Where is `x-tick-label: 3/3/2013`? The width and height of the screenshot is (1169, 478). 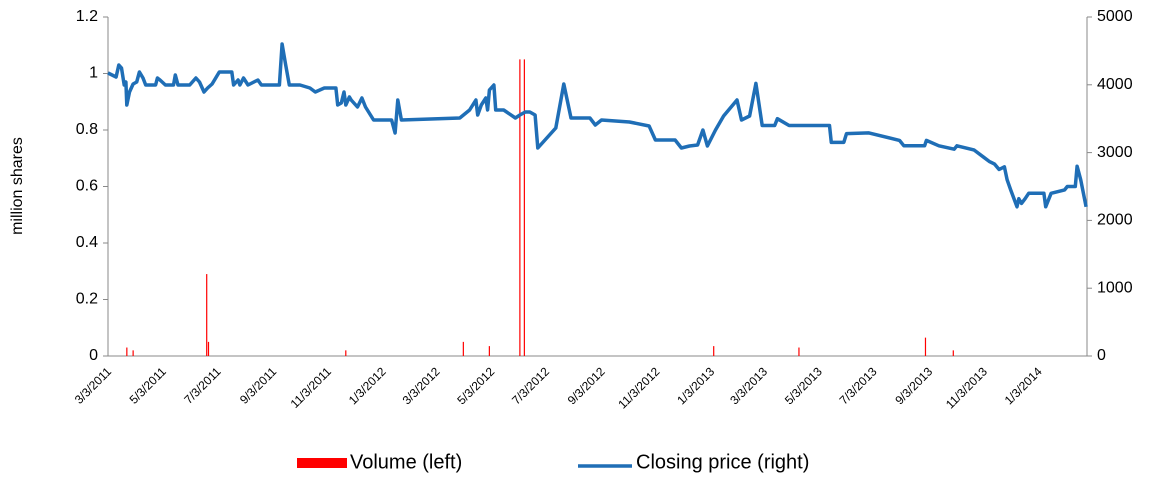
x-tick-label: 3/3/2013 is located at coordinates (748, 385).